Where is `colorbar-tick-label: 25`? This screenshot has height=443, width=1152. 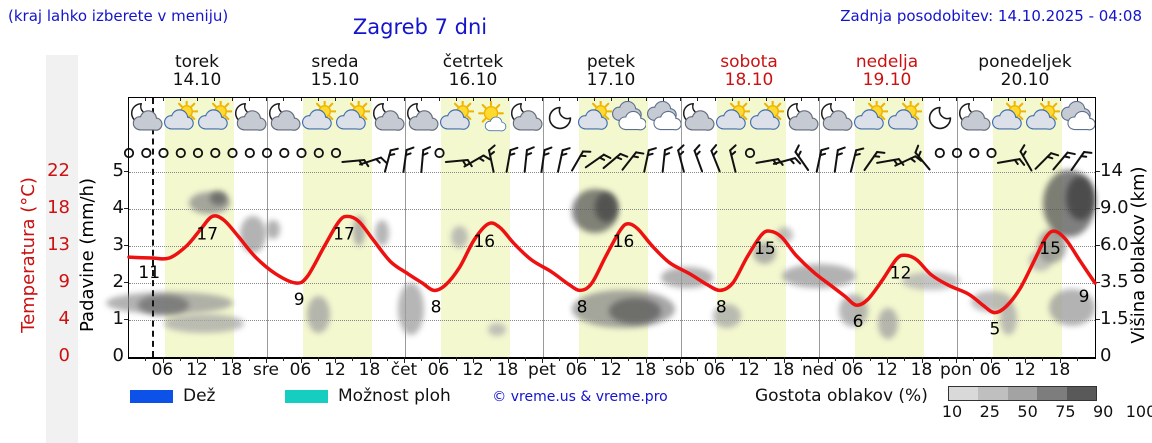
colorbar-tick-label: 25 is located at coordinates (989, 411).